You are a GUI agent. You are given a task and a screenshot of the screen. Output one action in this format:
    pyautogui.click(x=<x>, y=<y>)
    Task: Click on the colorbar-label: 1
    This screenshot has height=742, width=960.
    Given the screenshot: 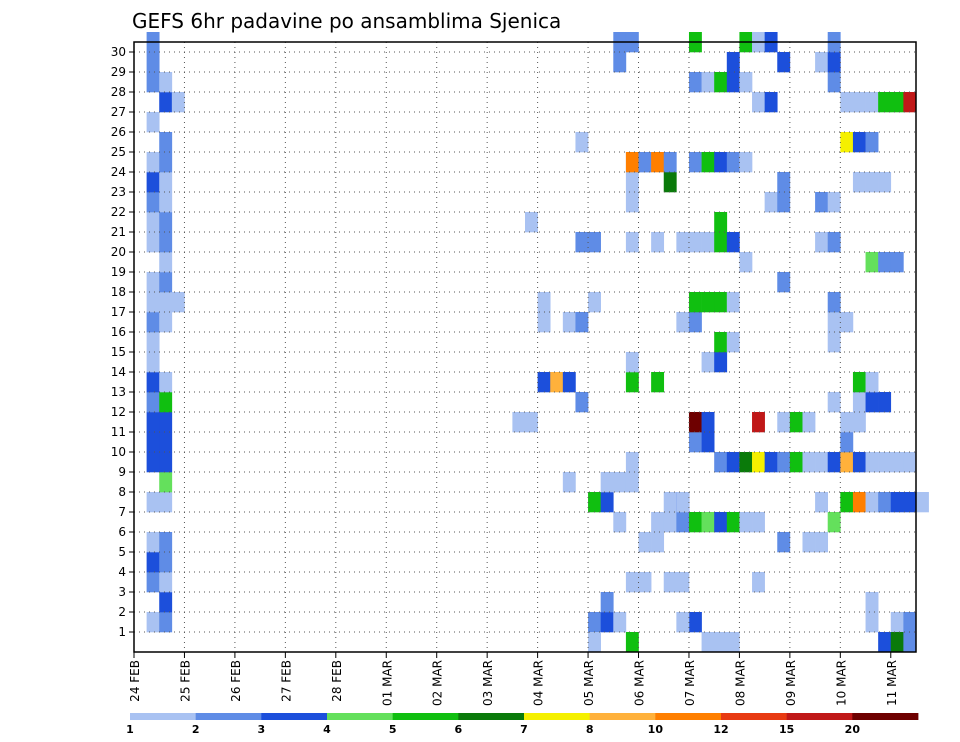 What is the action you would take?
    pyautogui.click(x=130, y=729)
    